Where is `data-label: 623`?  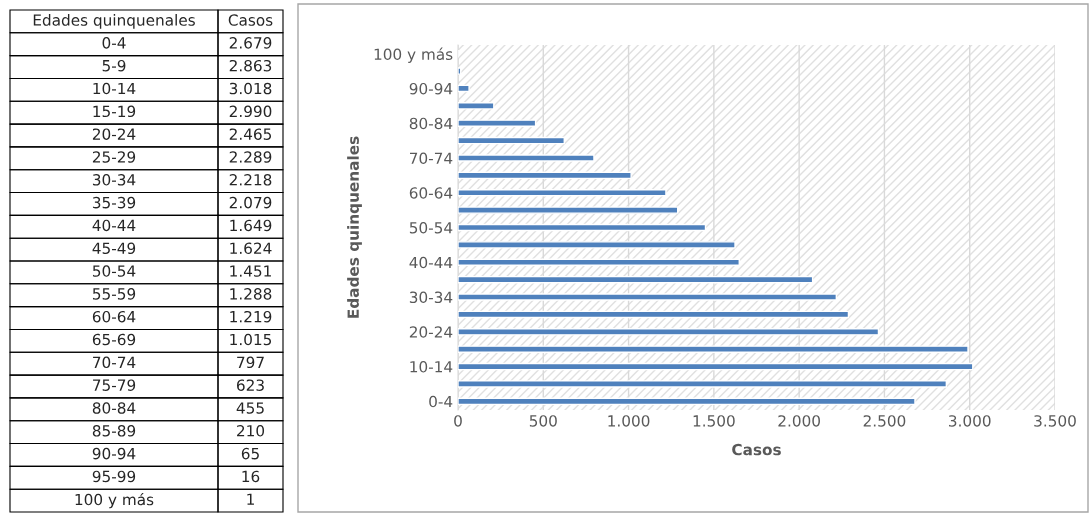 data-label: 623 is located at coordinates (250, 385).